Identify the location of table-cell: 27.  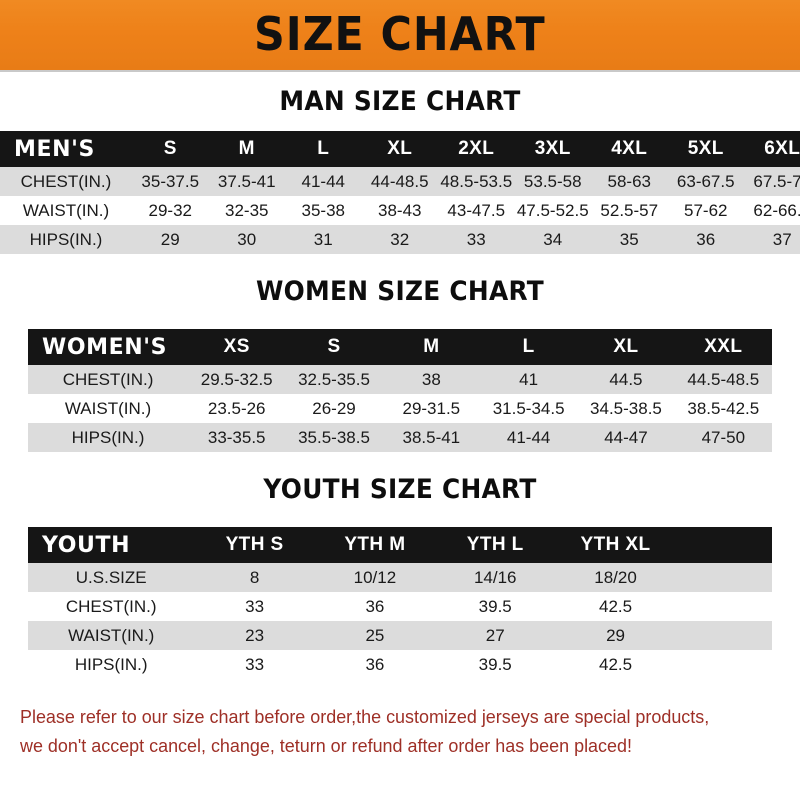
(495, 635).